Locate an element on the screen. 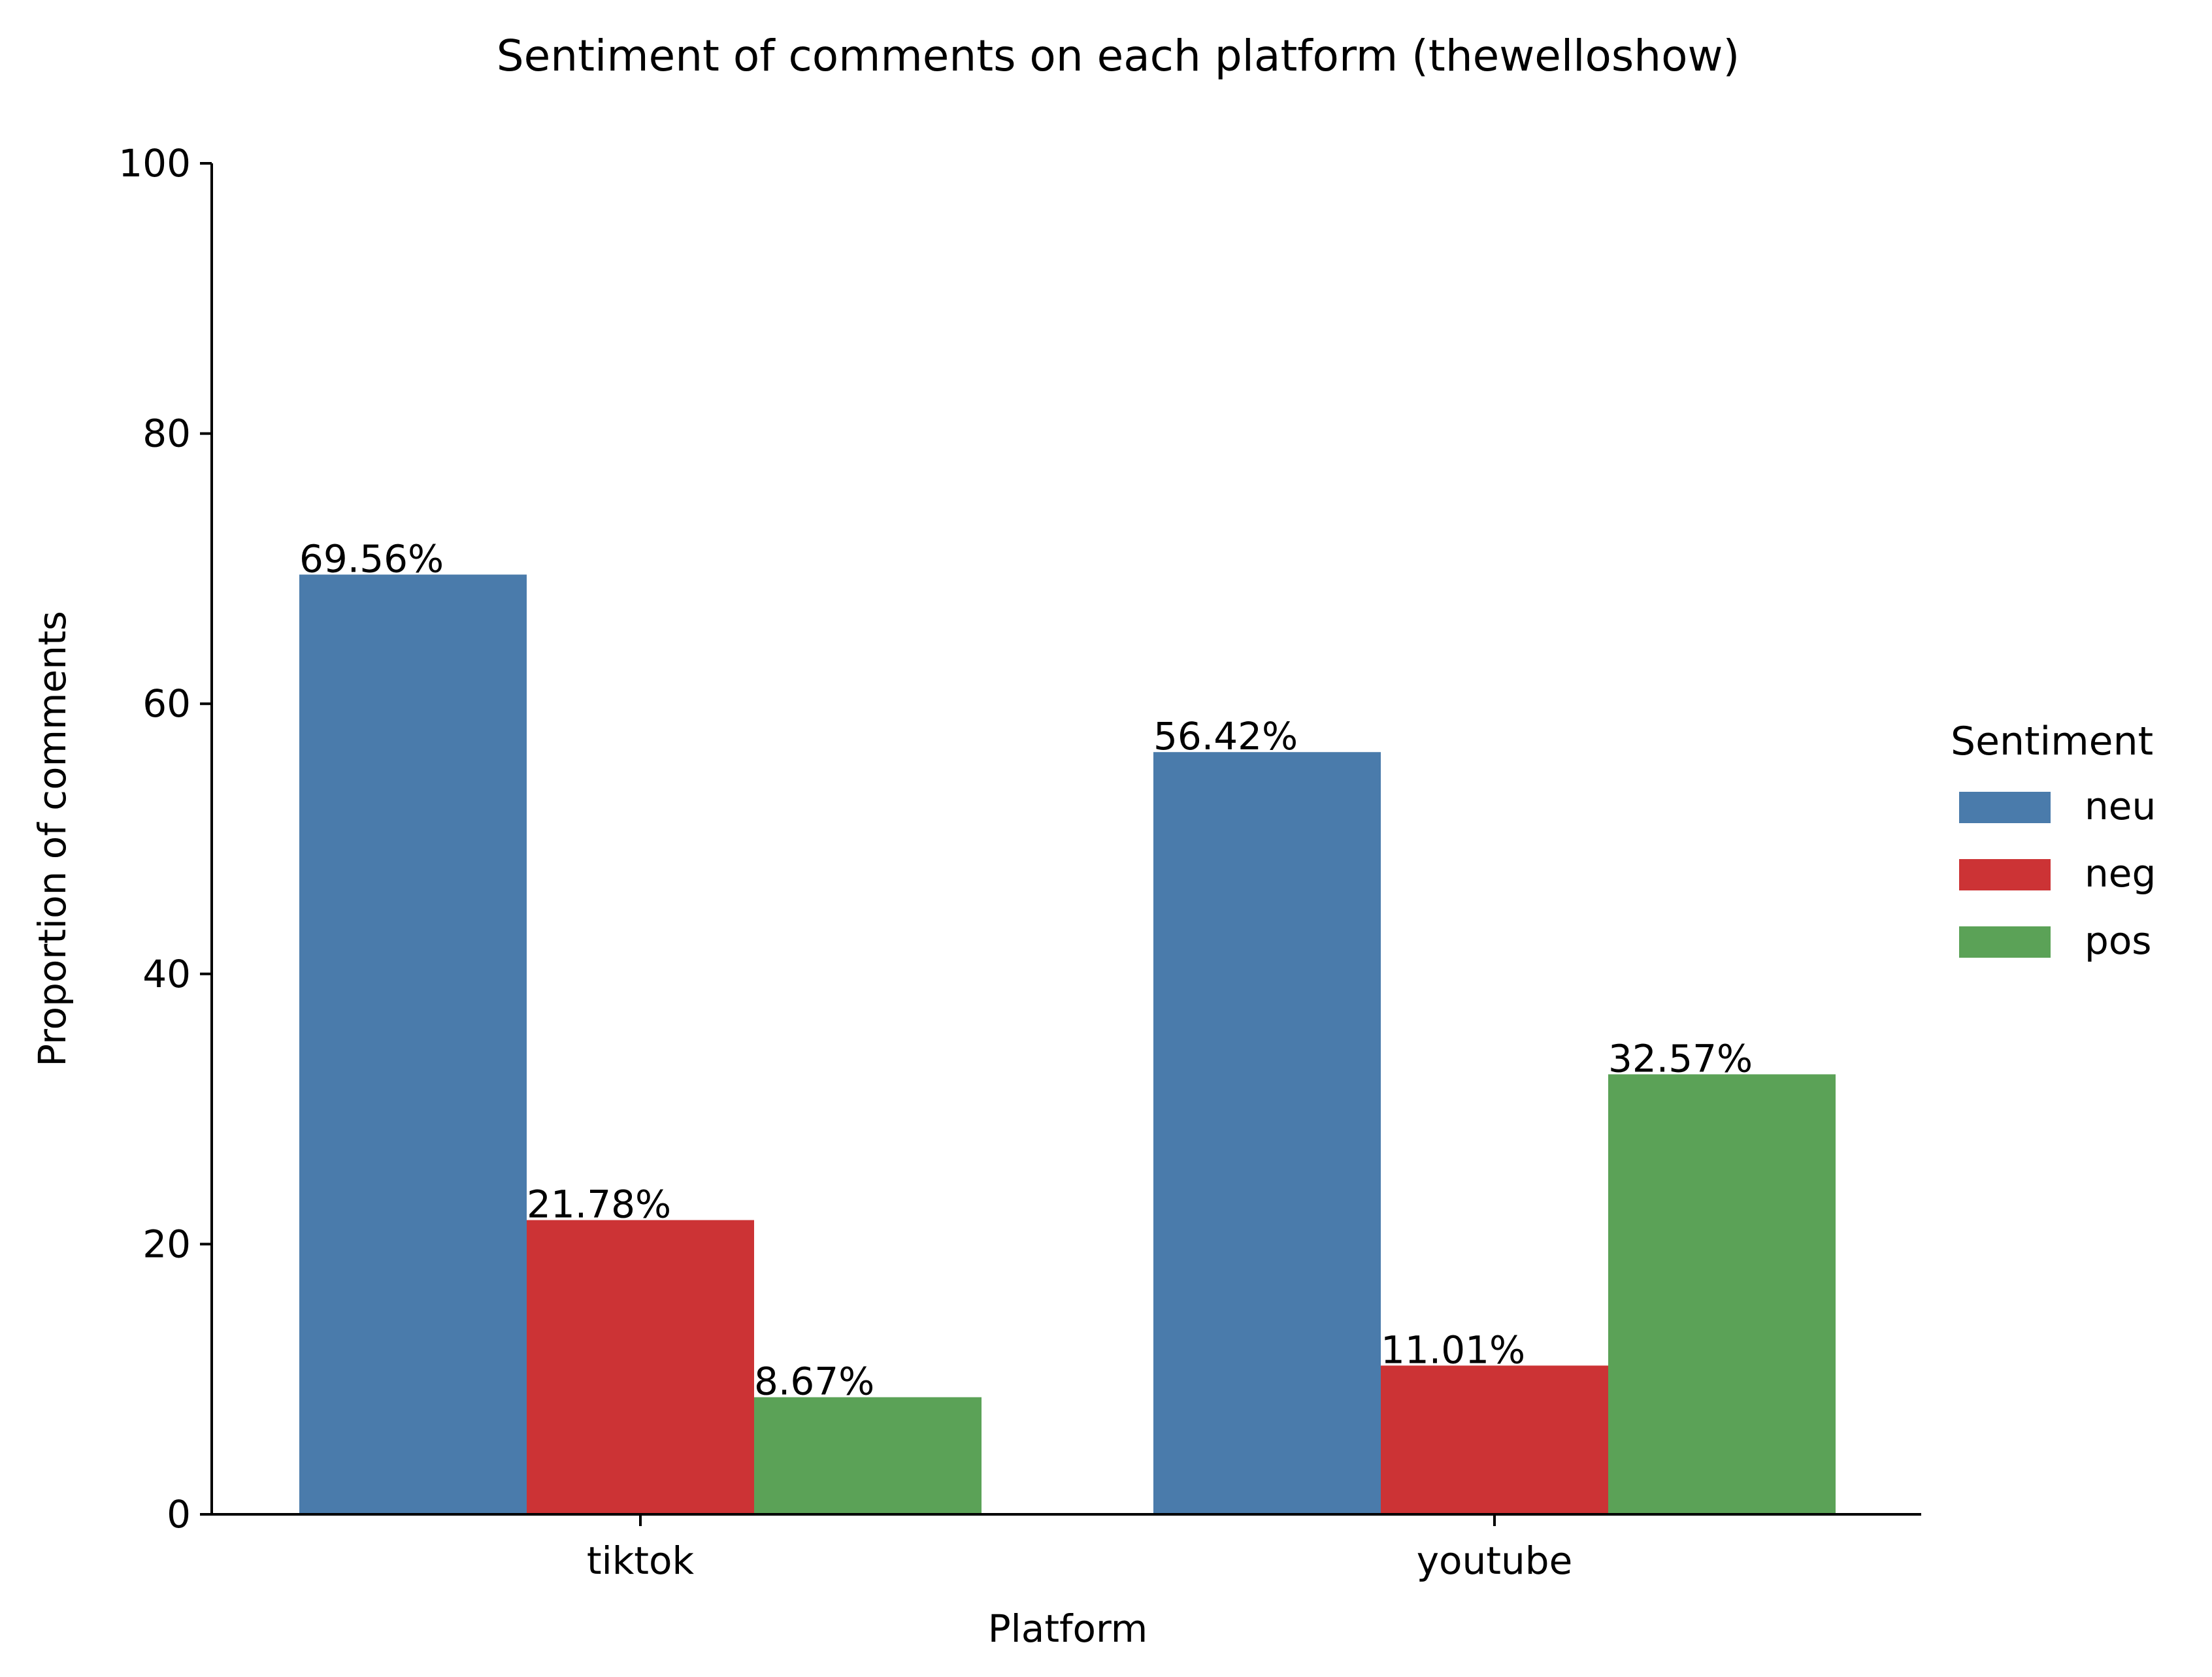  y-tick-label: 80 is located at coordinates (166, 434).